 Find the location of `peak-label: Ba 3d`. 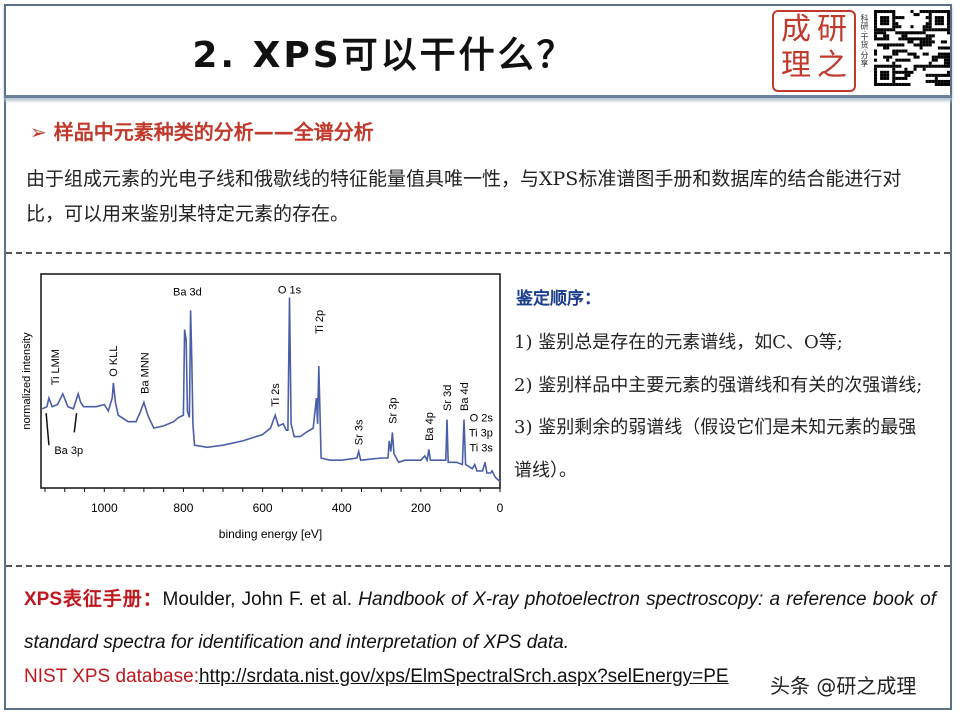

peak-label: Ba 3d is located at coordinates (187, 292).